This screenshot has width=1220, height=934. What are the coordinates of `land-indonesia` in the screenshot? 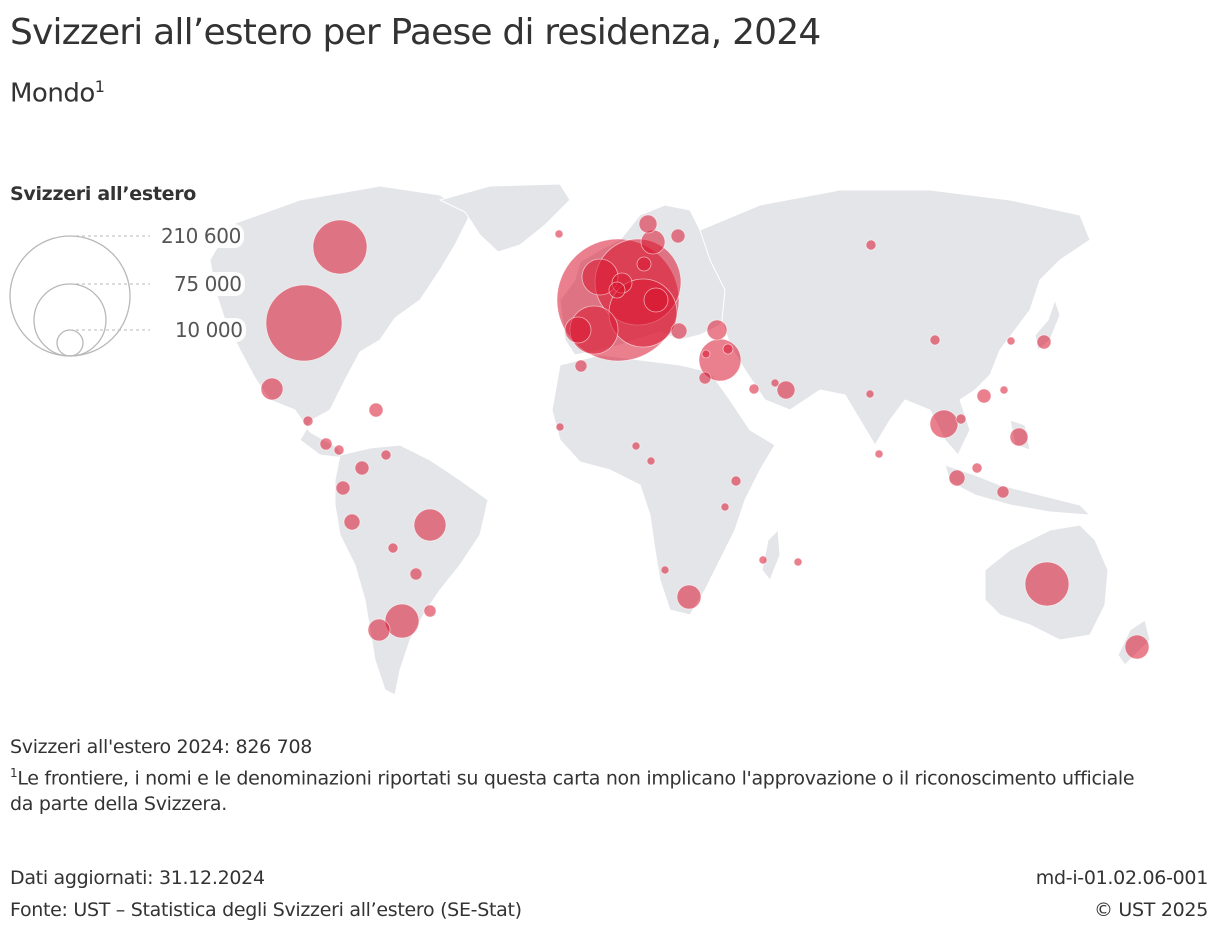 It's located at (1018, 490).